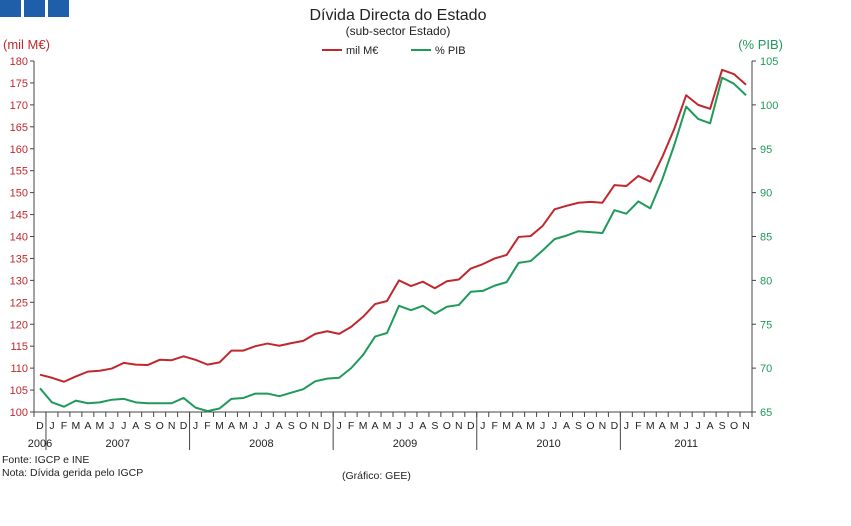 Image resolution: width=851 pixels, height=526 pixels. What do you see at coordinates (19, 84) in the screenshot?
I see `left-tick-label: 175` at bounding box center [19, 84].